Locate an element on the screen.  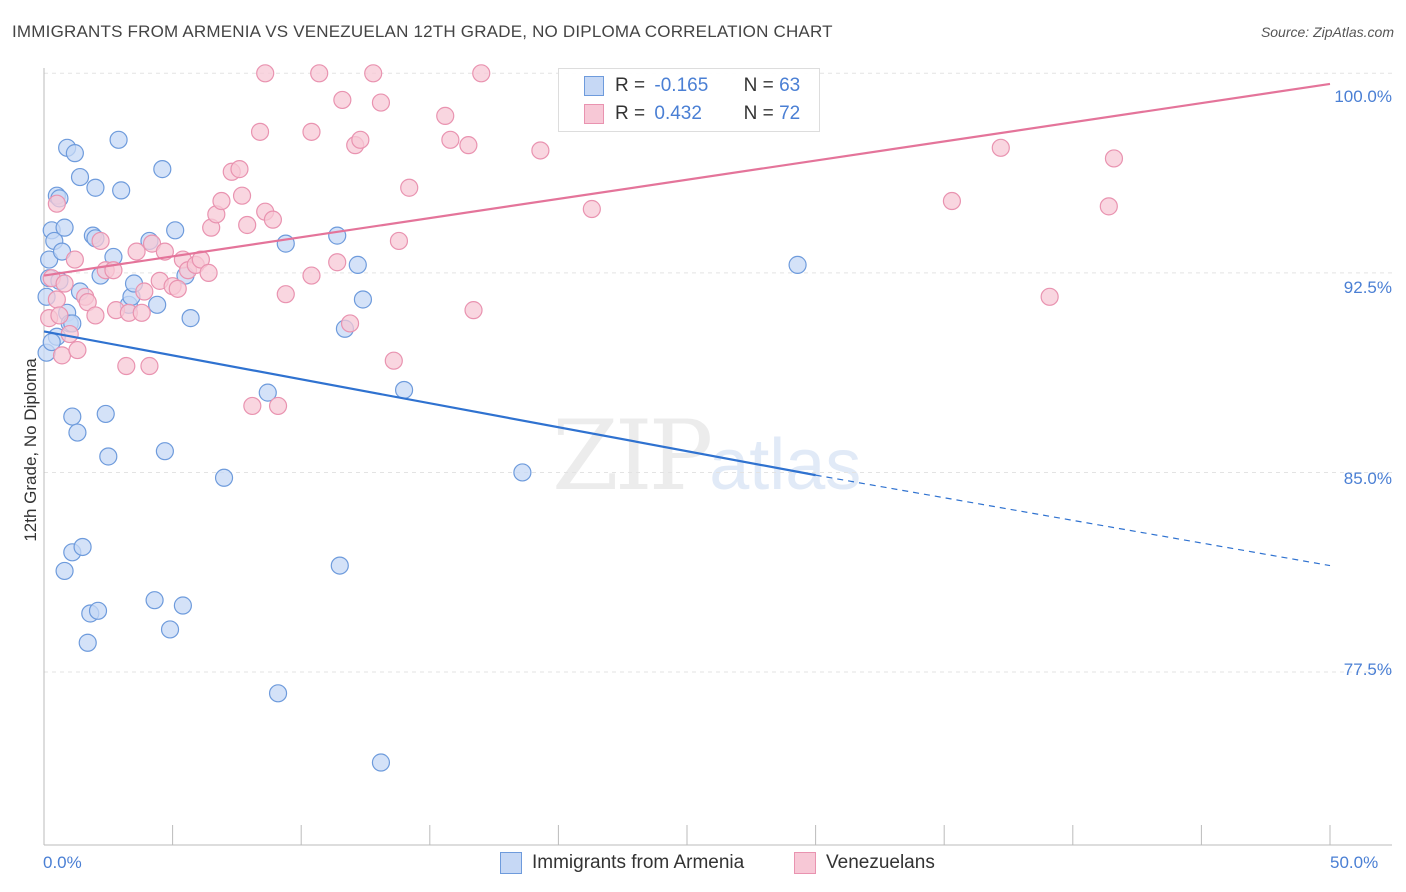
y-tick-77-5: 77.5% is located at coordinates (1367, 669).